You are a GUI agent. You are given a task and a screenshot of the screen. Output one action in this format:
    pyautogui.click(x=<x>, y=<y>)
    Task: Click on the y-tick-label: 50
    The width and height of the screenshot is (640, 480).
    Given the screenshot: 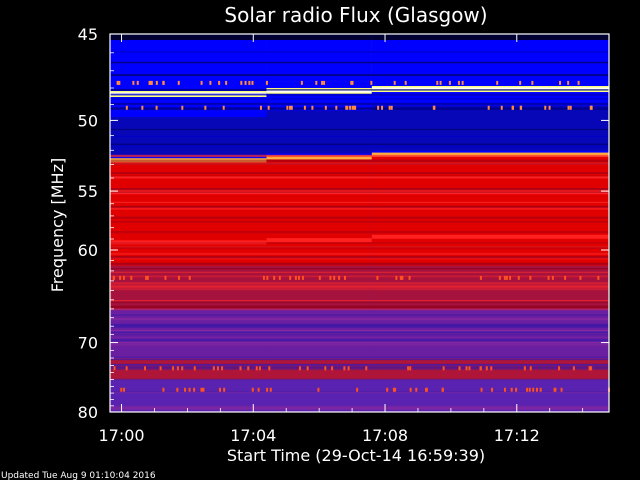 What is the action you would take?
    pyautogui.click(x=88, y=120)
    